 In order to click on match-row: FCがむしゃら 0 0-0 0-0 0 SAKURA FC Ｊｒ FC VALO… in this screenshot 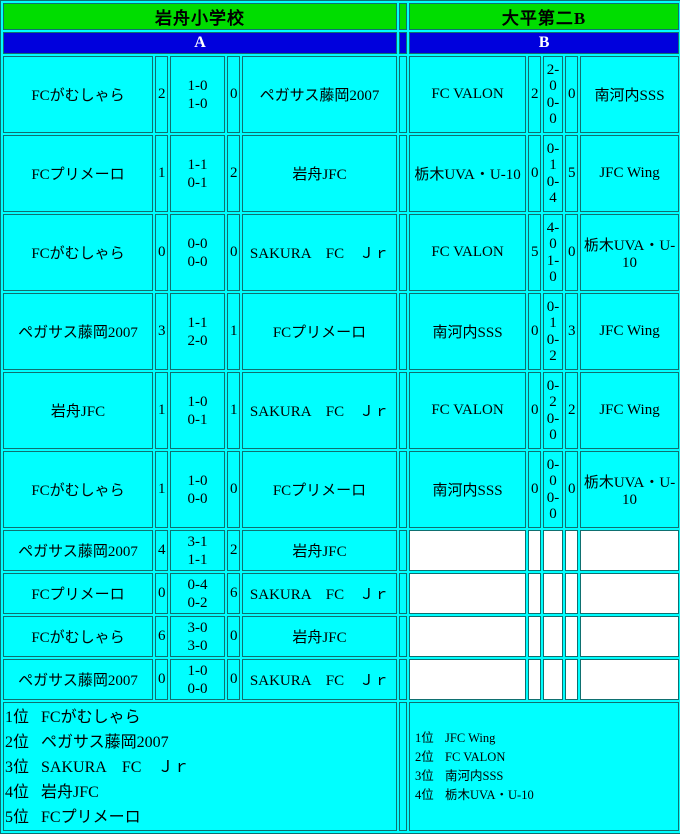, I will do `click(341, 252)`.